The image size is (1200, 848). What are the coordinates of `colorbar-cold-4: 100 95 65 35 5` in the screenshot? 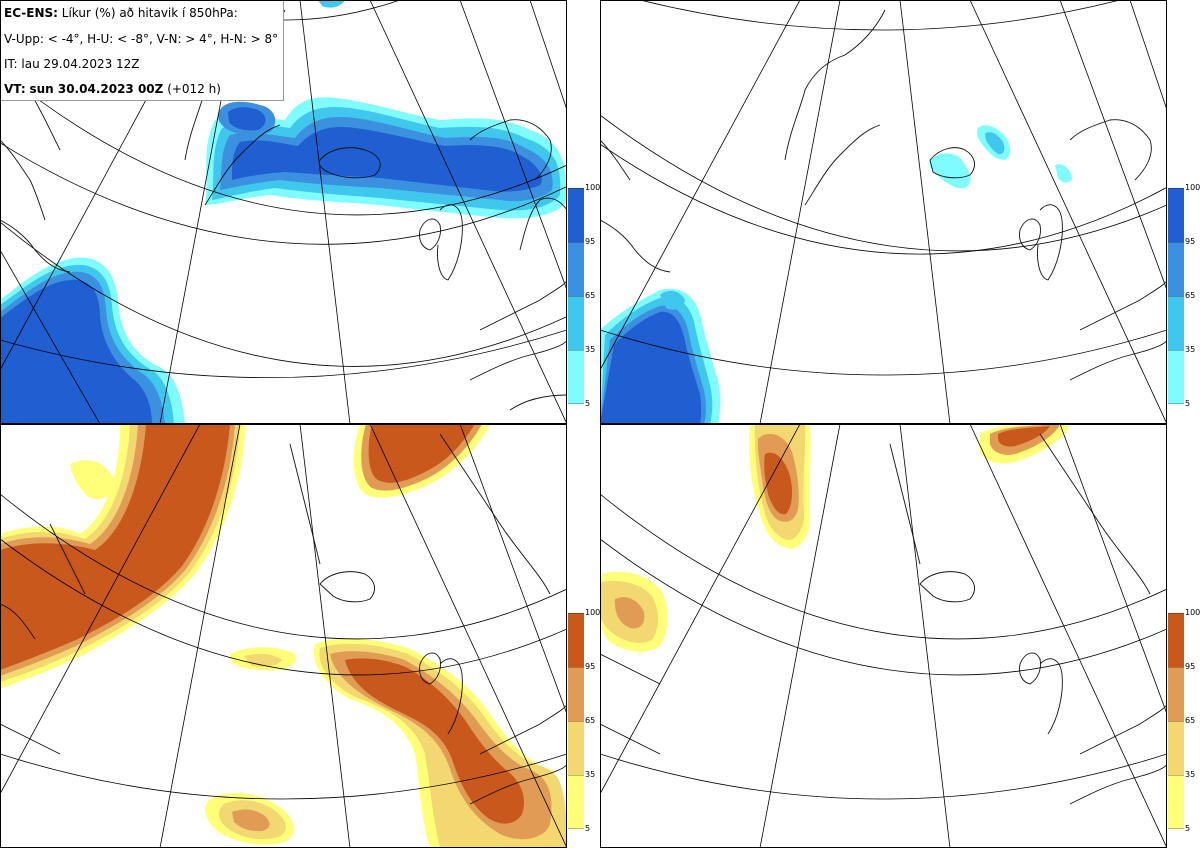 It's located at (584, 296).